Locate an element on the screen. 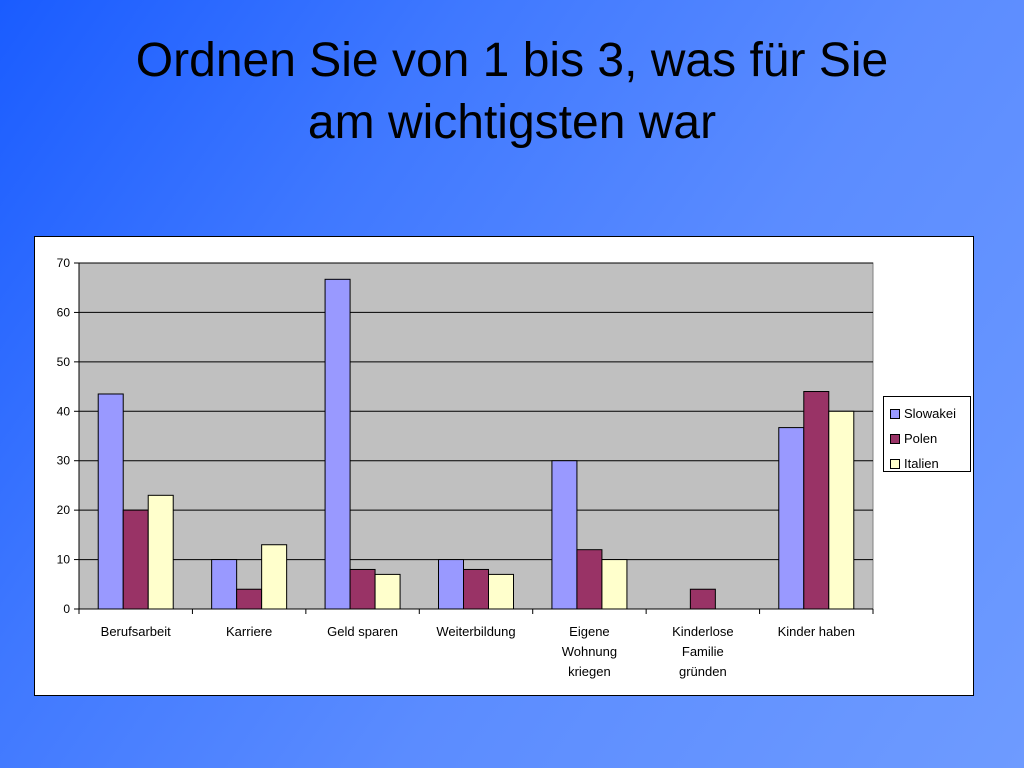 This screenshot has width=1024, height=768. x-category-label-line: Karriere is located at coordinates (249, 631).